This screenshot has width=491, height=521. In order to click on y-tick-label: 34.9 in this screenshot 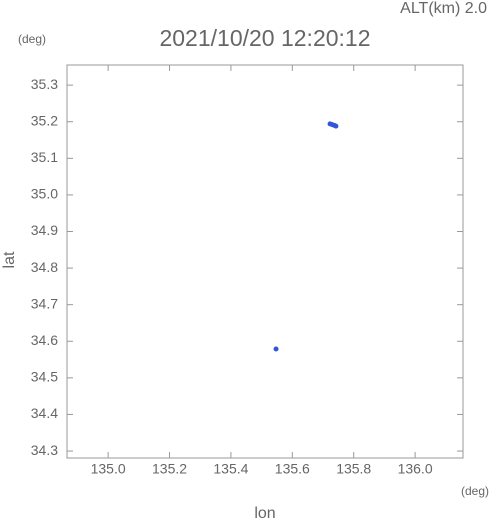, I will do `click(44, 230)`.